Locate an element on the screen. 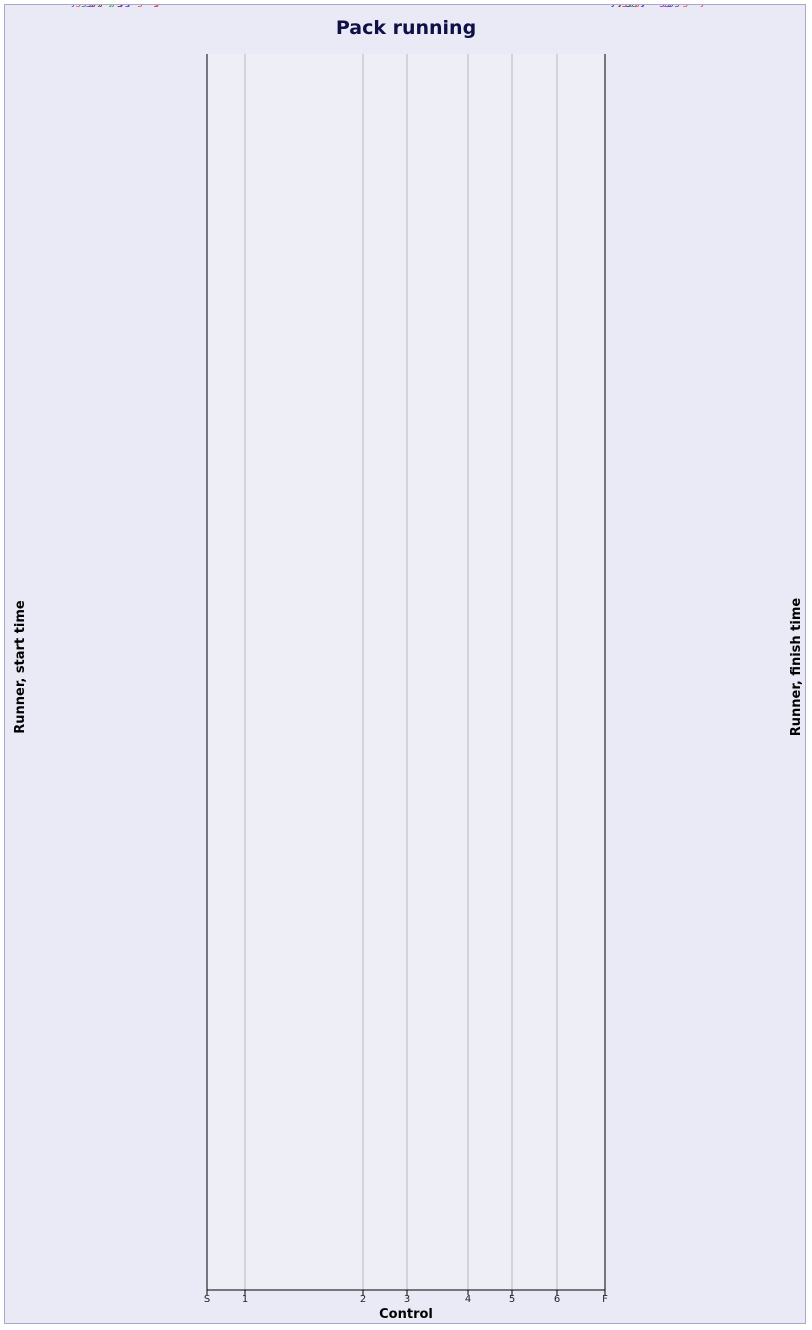 This screenshot has height=1330, width=812. x-axis-ticks: S 1 2 3 4 5 6 F is located at coordinates (406, 1297).